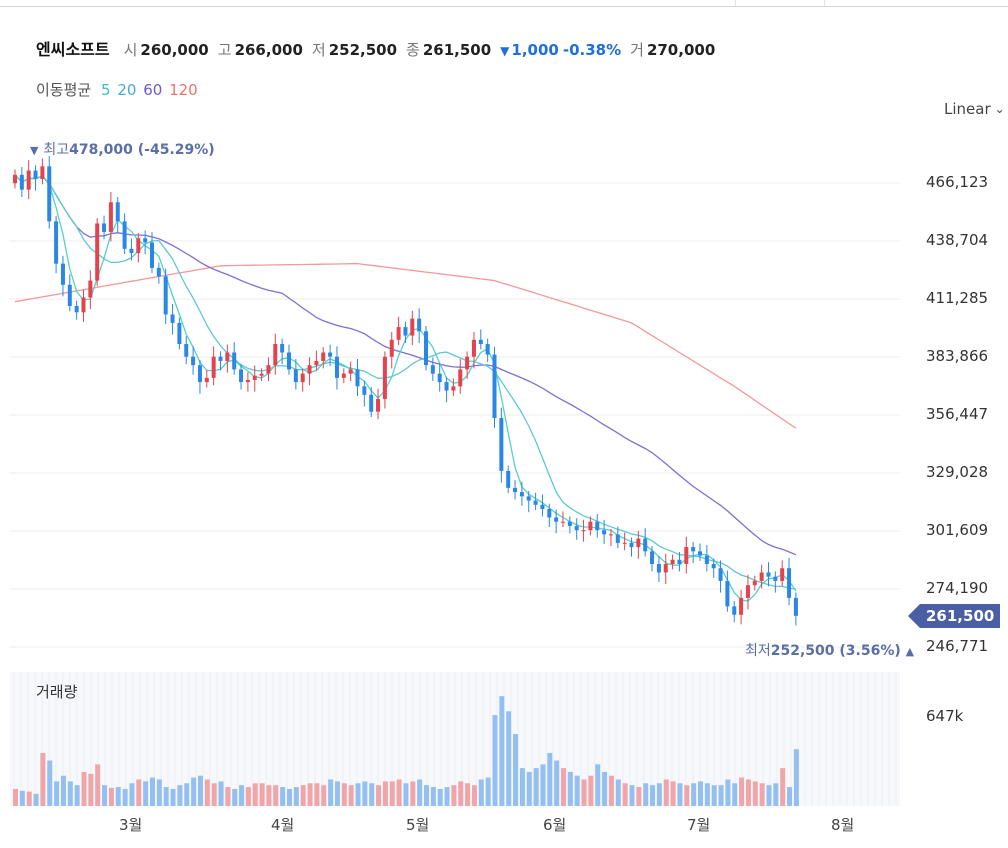  I want to click on ma-120-legend: 120, so click(183, 90).